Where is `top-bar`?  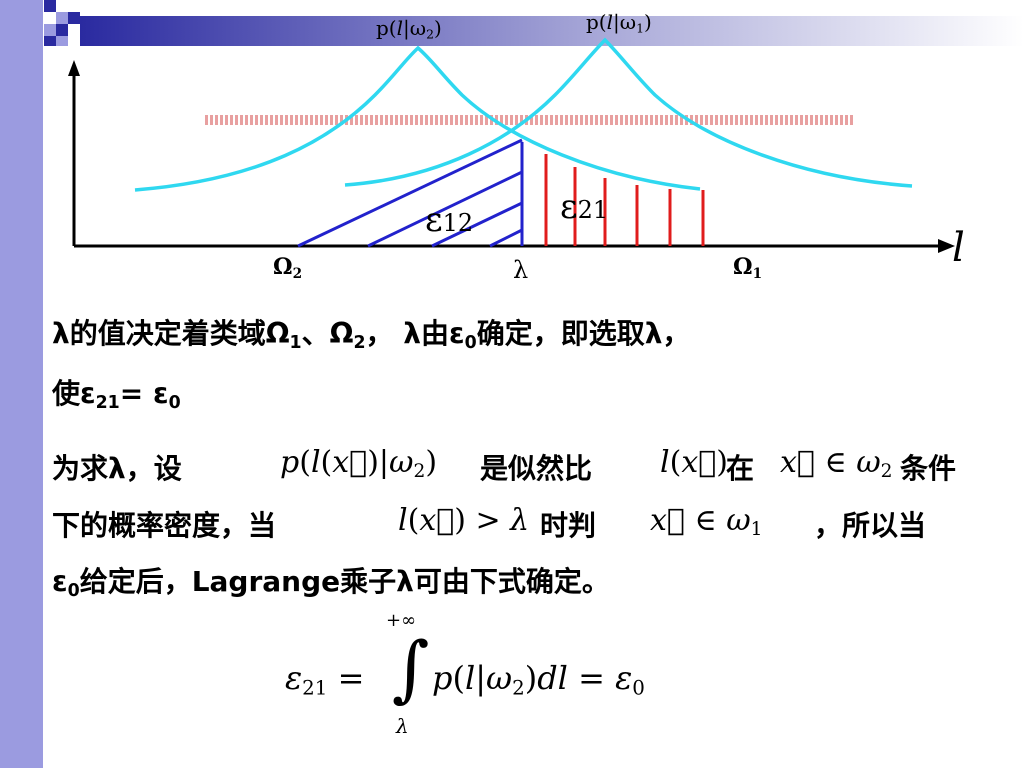 top-bar is located at coordinates (552, 31).